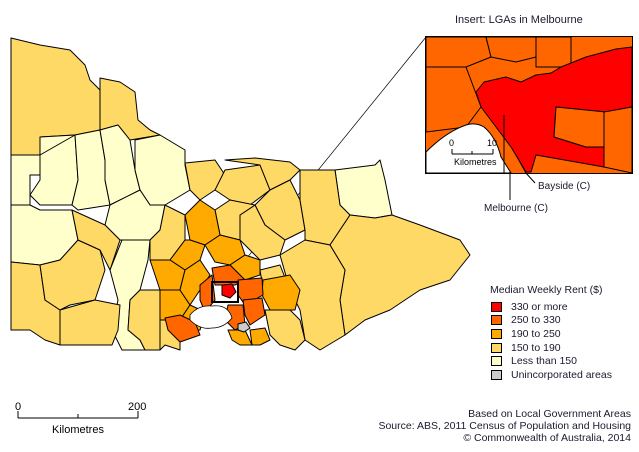  Describe the element at coordinates (262, 174) in the screenshot. I see `lga-moira` at that location.